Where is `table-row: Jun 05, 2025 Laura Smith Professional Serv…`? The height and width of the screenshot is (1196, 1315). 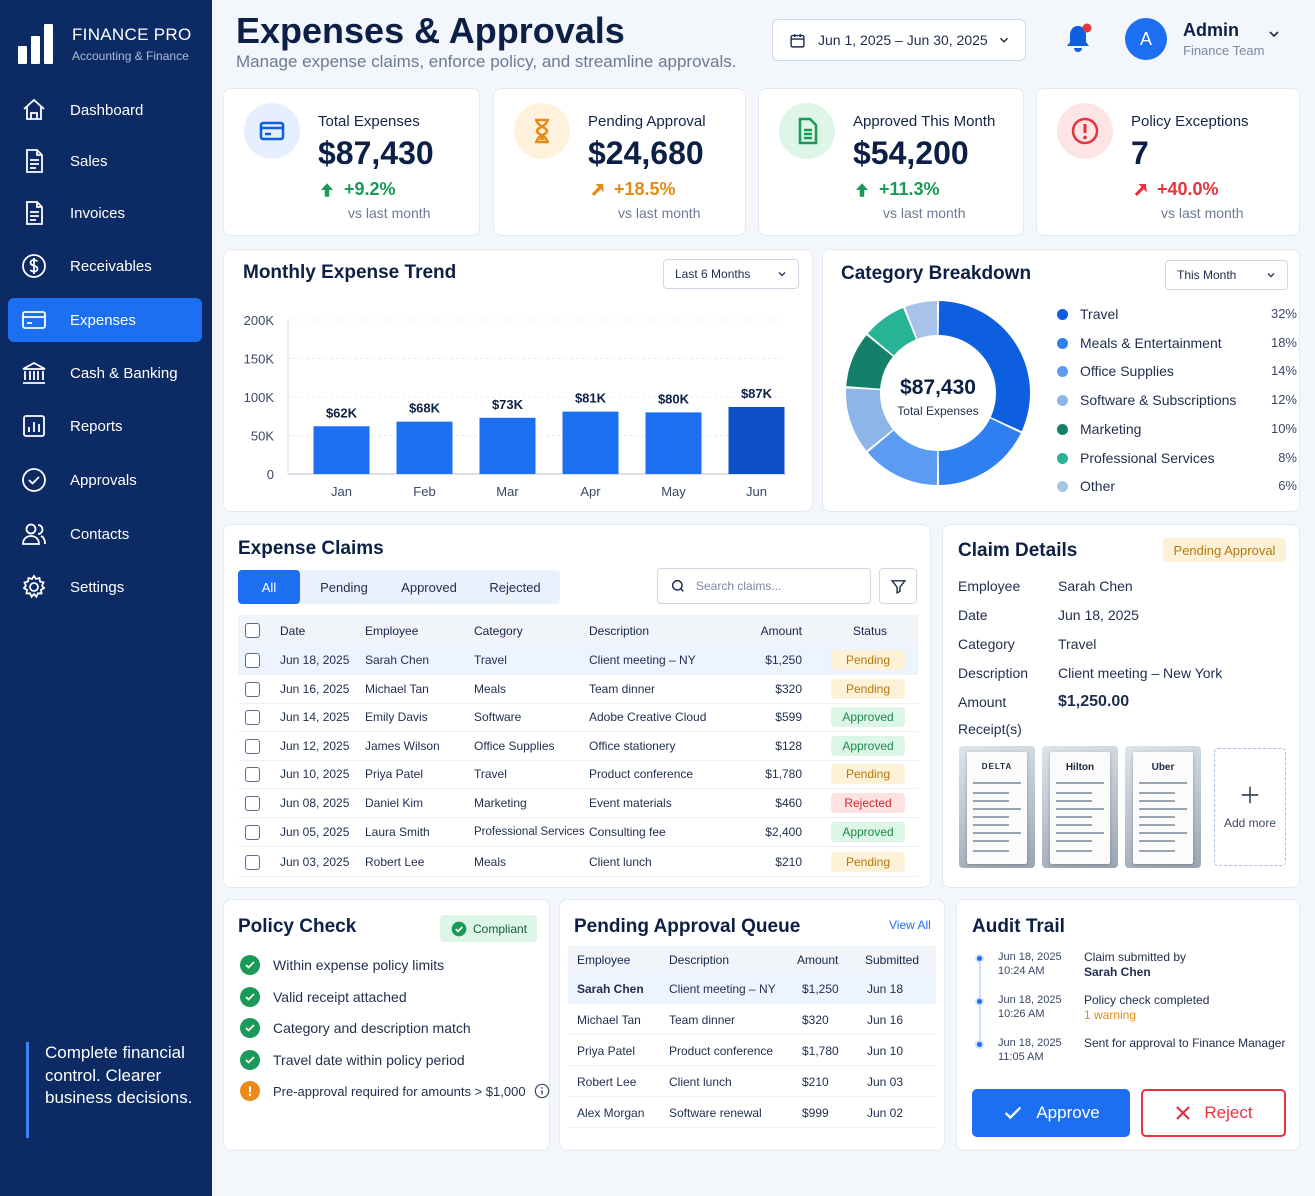
table-row: Jun 05, 2025 Laura Smith Professional Serv… is located at coordinates (578, 832).